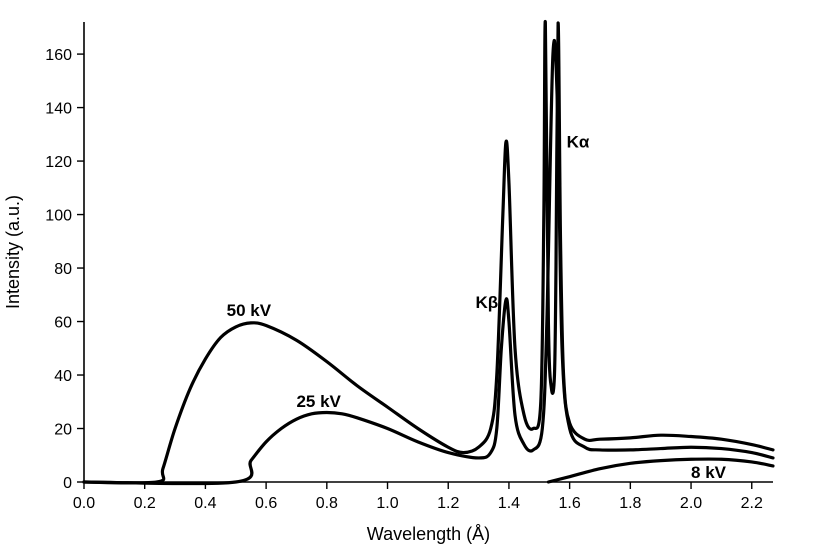 The image size is (820, 547). I want to click on y-tick-label: 80, so click(63, 269).